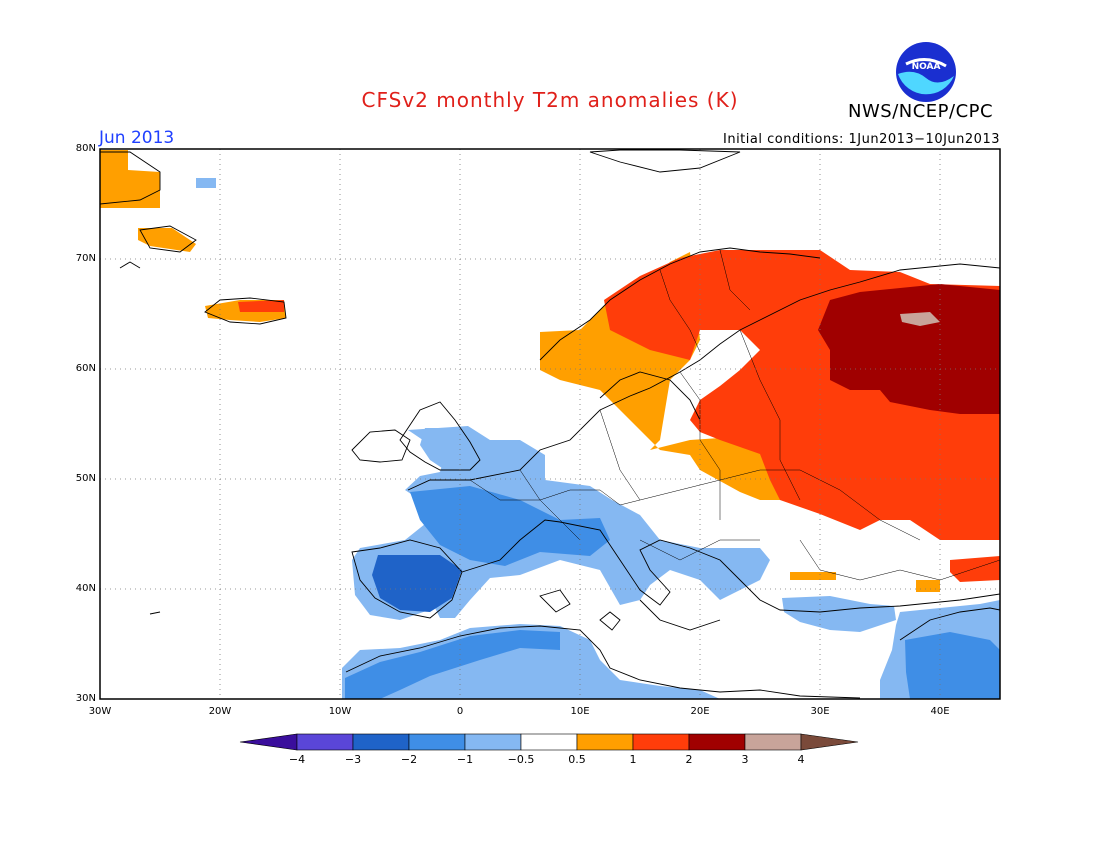 The image size is (1100, 850). What do you see at coordinates (454, 449) in the screenshot?
I see `cold-region-uk` at bounding box center [454, 449].